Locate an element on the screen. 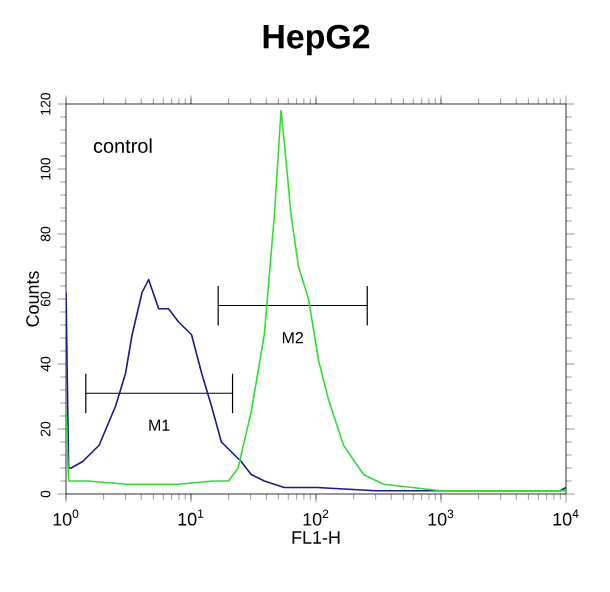 This screenshot has width=610, height=592. y-axis-title: Counts is located at coordinates (32, 299).